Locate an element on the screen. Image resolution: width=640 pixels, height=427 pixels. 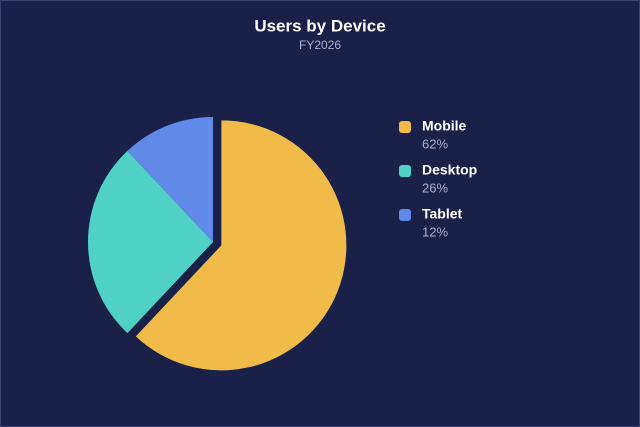
chart-title: Users by Device is located at coordinates (319, 25).